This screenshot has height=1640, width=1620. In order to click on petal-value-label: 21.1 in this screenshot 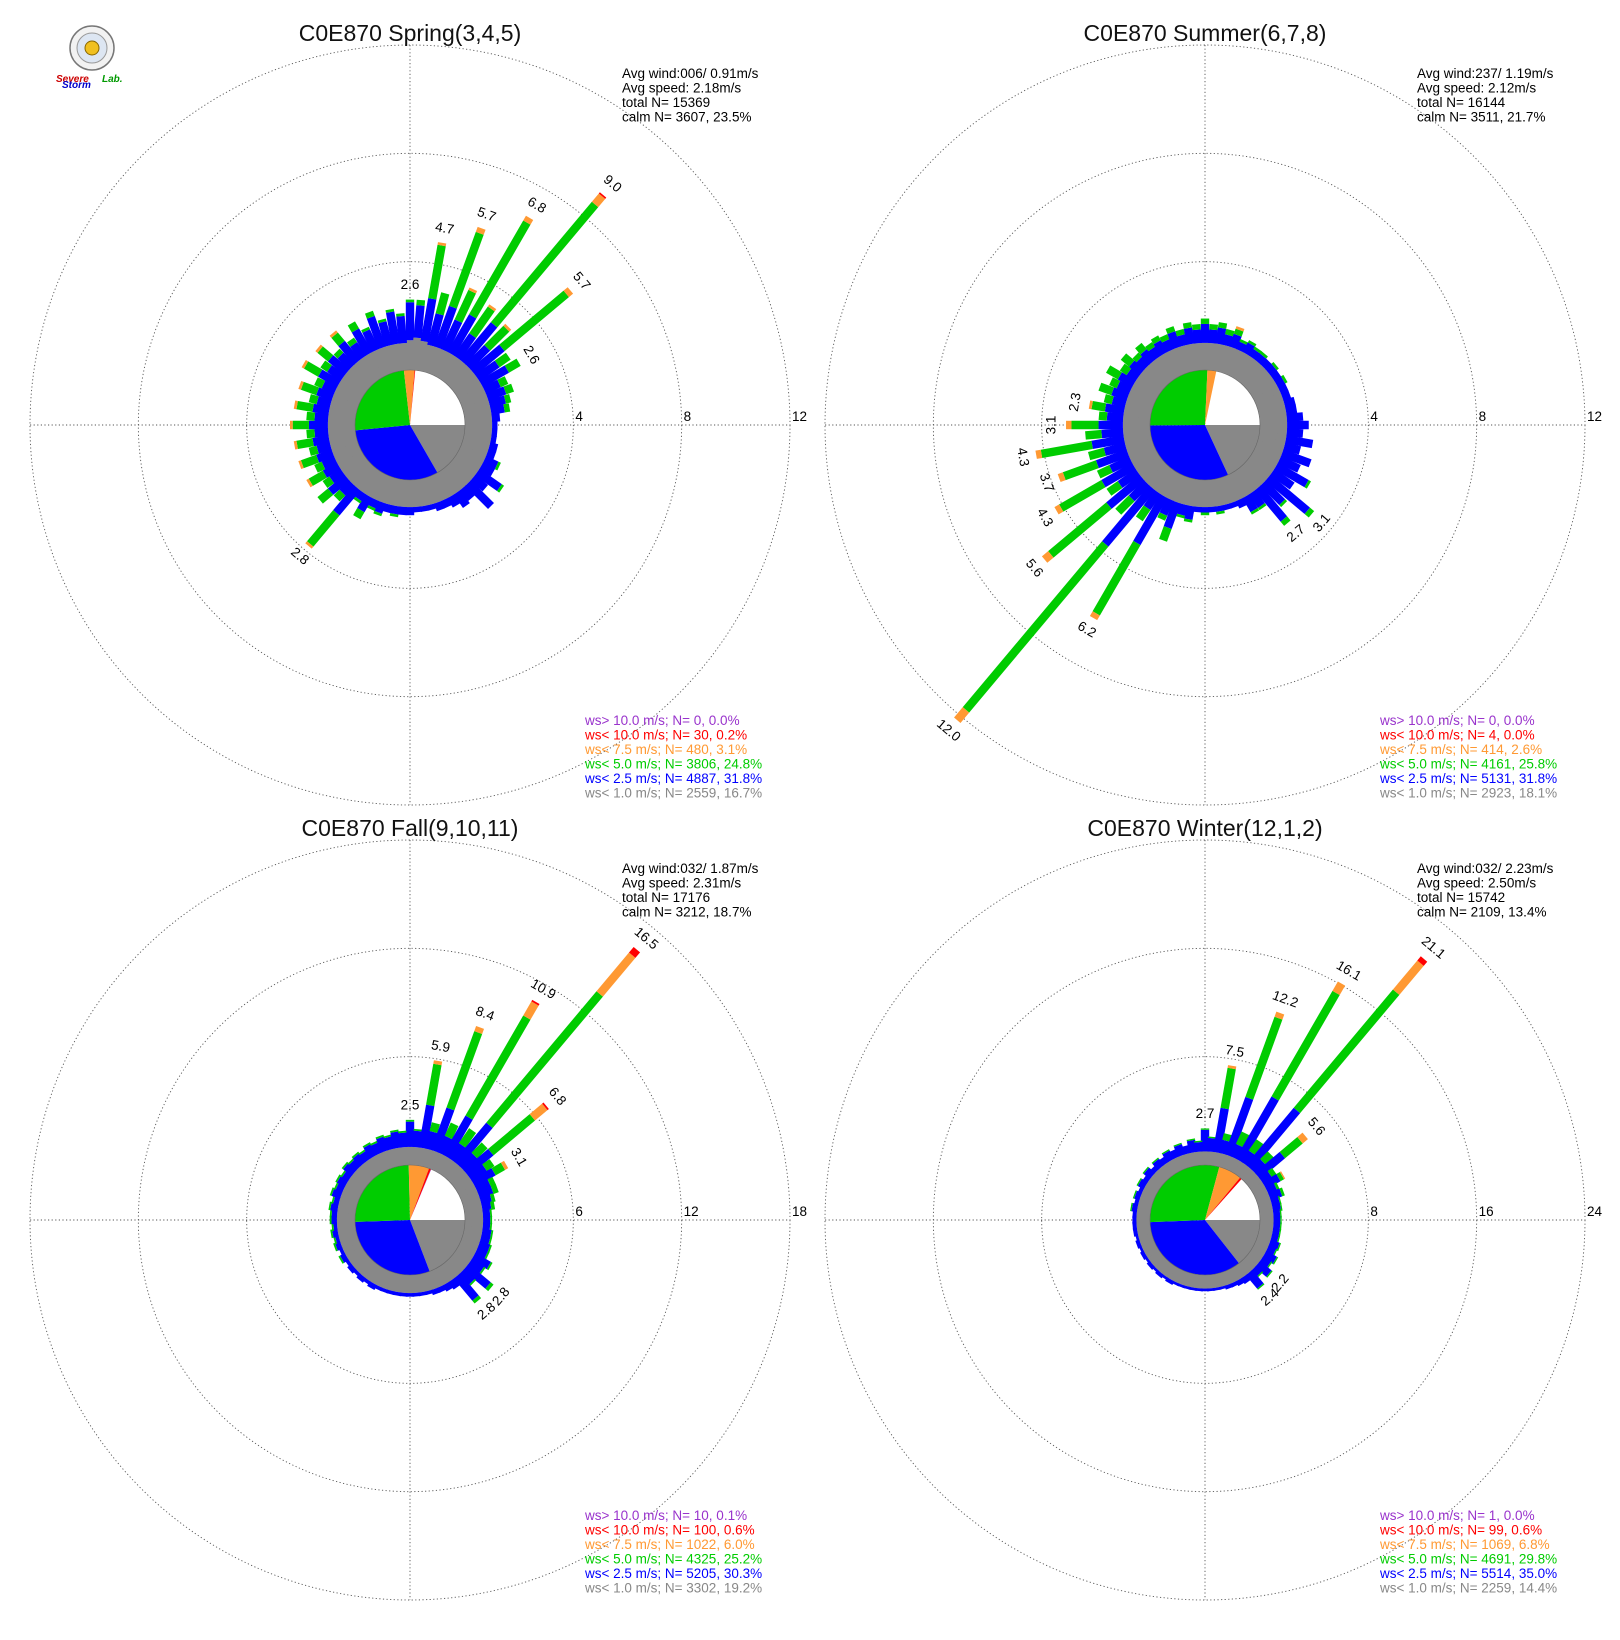, I will do `click(1434, 947)`.